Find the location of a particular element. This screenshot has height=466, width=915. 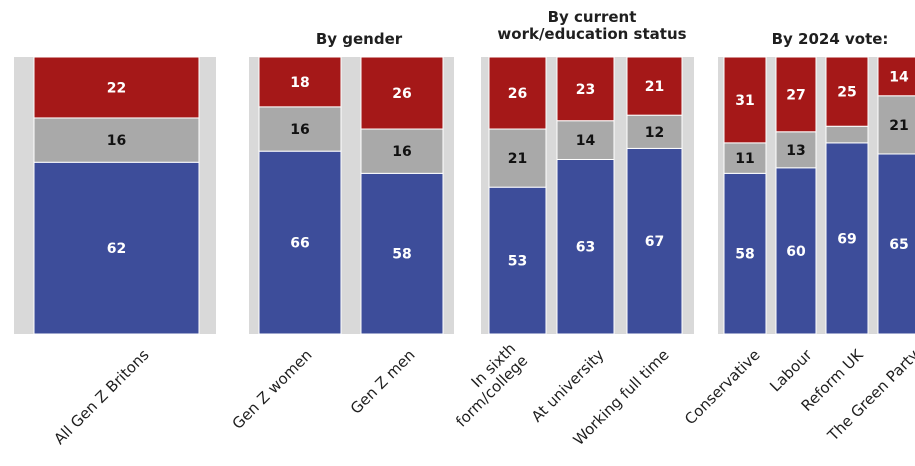

value-label: 69 is located at coordinates (846, 239).